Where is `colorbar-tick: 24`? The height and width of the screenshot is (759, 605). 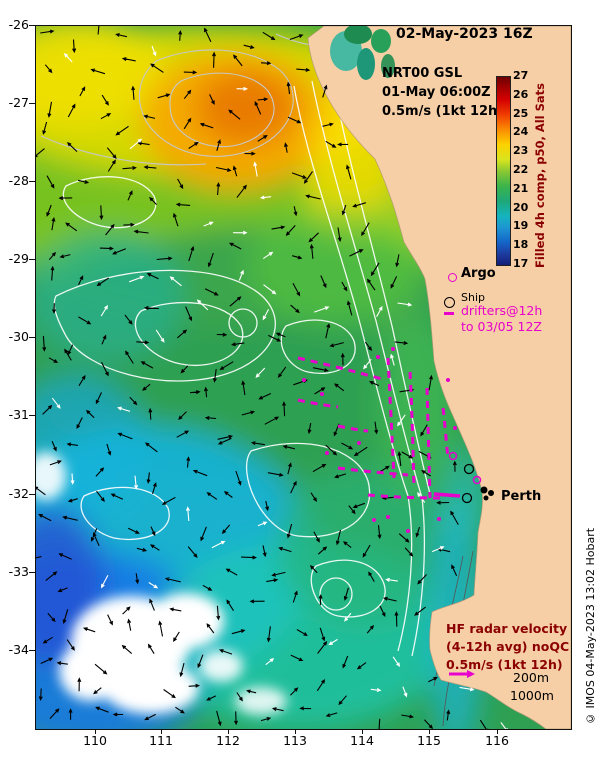
colorbar-tick: 24 is located at coordinates (521, 131).